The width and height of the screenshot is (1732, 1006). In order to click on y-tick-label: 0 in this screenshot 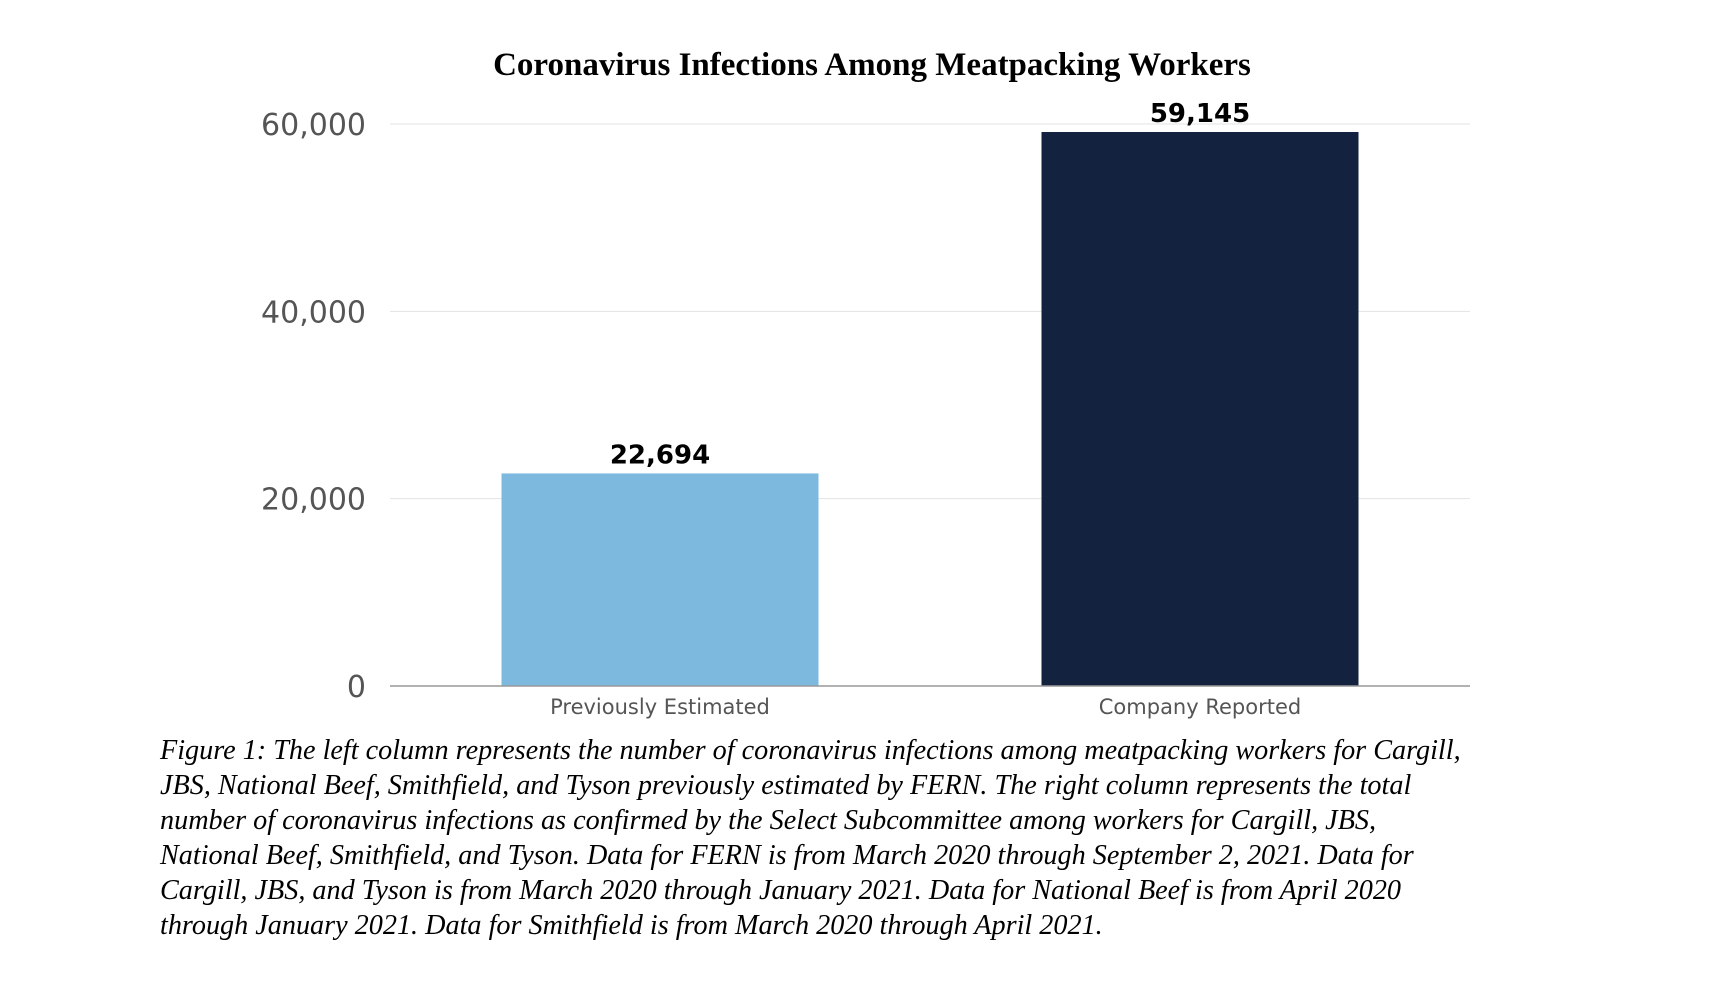, I will do `click(356, 687)`.